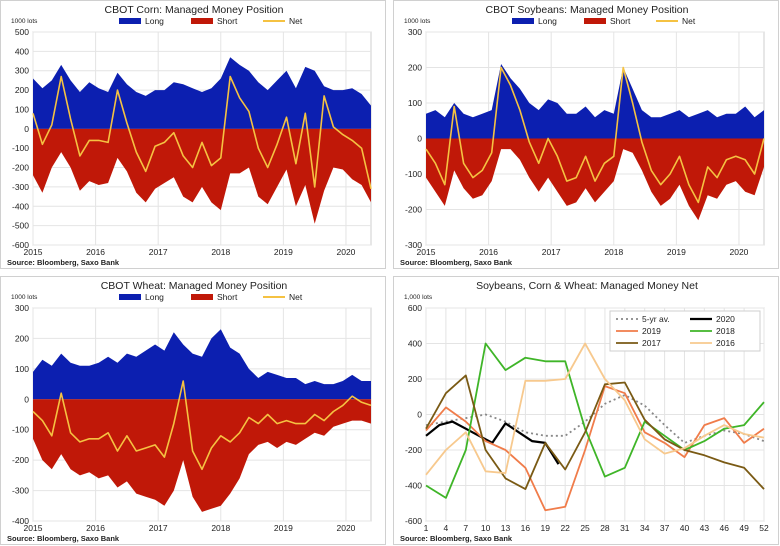 Image resolution: width=780 pixels, height=546 pixels. I want to click on x-tick-label: 1, so click(426, 528).